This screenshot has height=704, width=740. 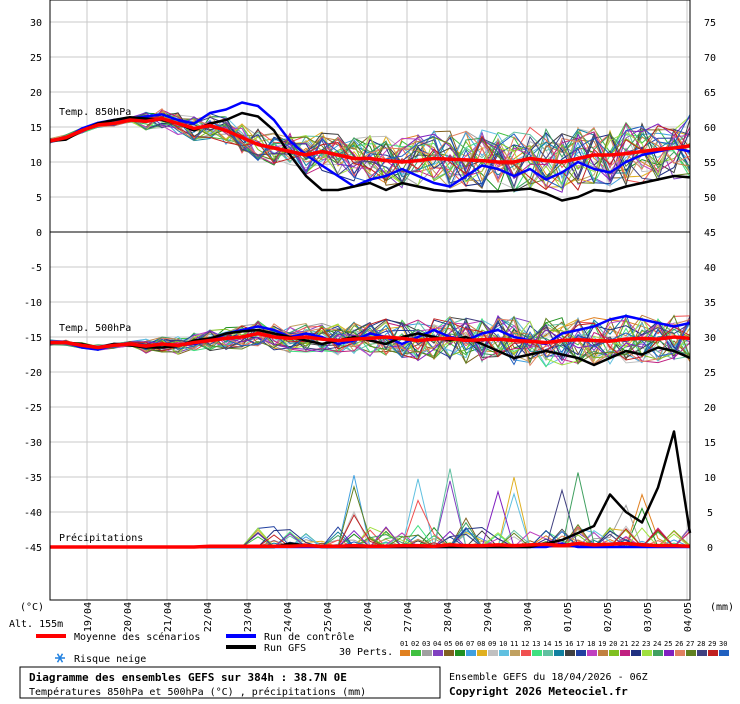 I want to click on legend-mean-label: Moyenne des scénarios, so click(x=137, y=637).